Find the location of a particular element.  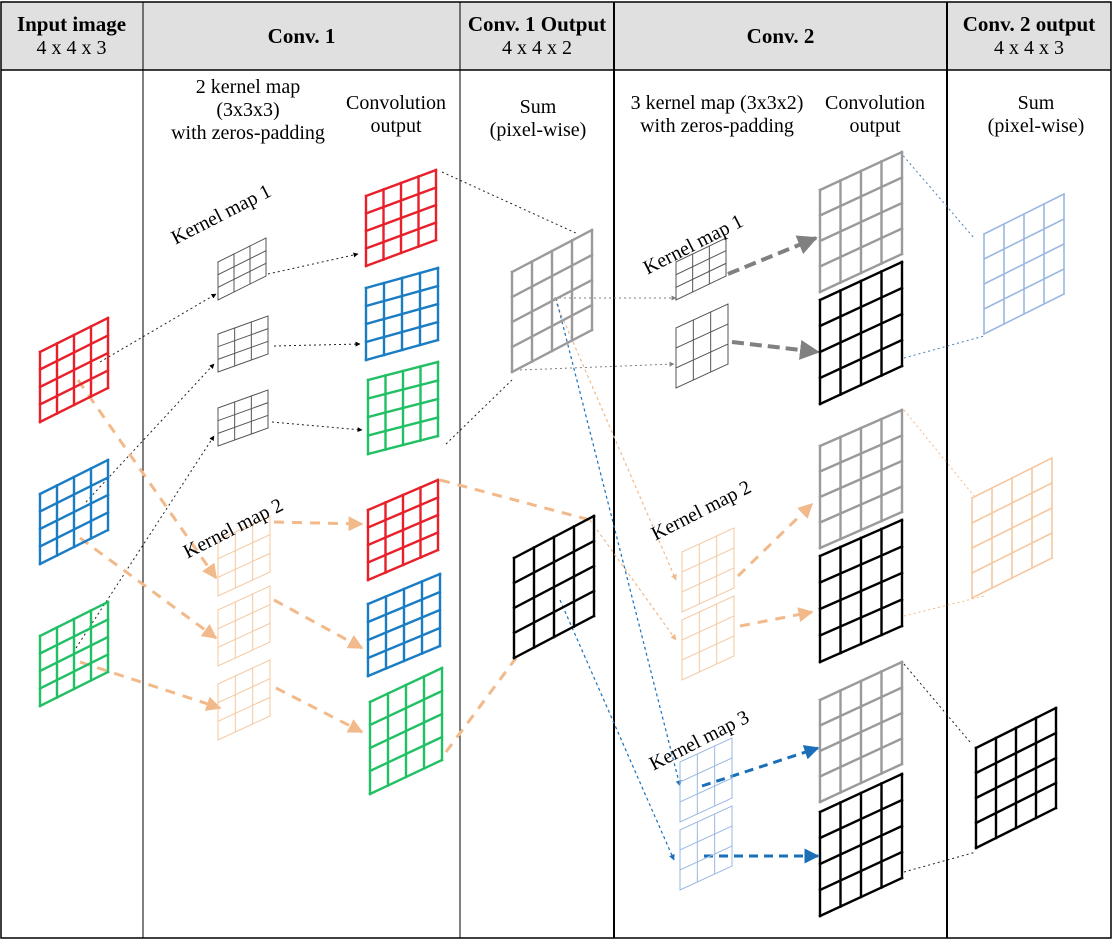

label-conv2-km1: Kernel map 1 is located at coordinates (693, 244).